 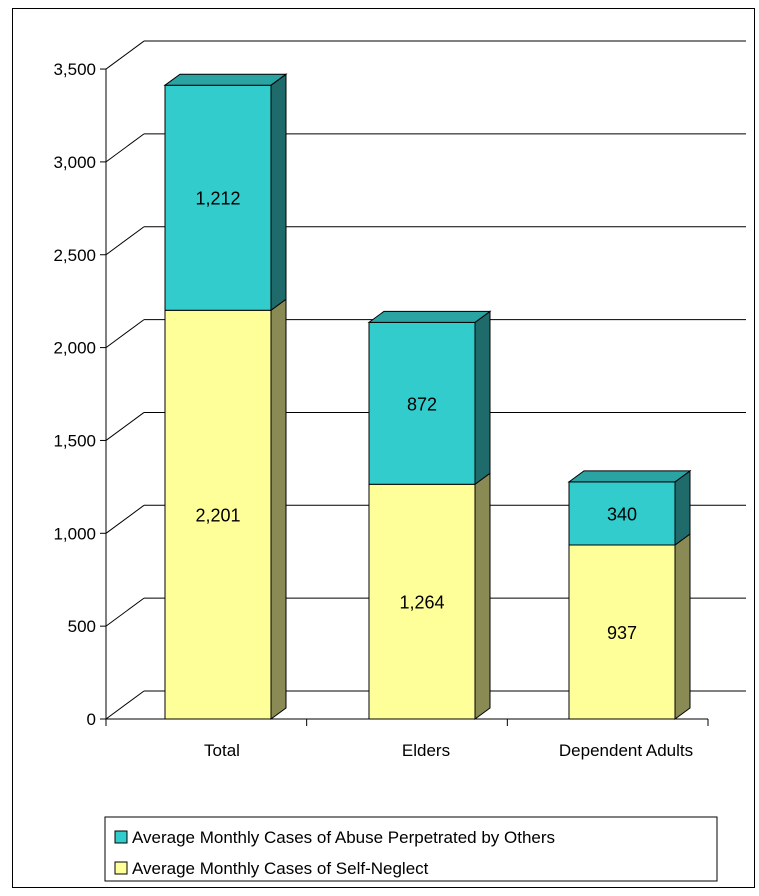 I want to click on data-label: 1,264, so click(x=421, y=603).